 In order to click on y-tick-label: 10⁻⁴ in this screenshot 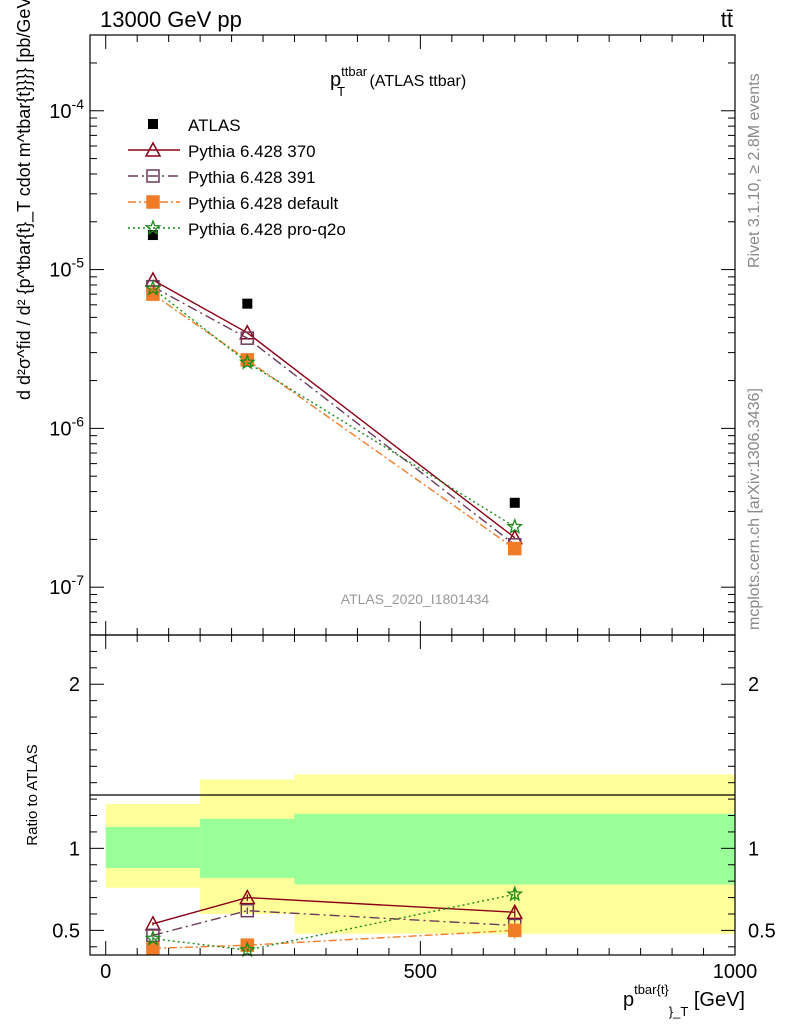, I will do `click(66, 109)`.